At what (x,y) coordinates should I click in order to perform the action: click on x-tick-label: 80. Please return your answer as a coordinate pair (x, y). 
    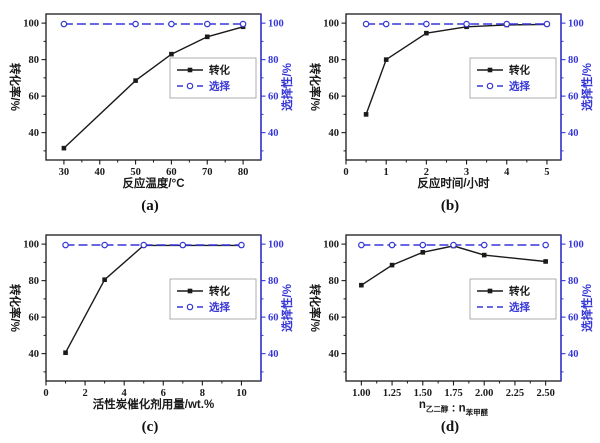
    Looking at the image, I should click on (243, 172).